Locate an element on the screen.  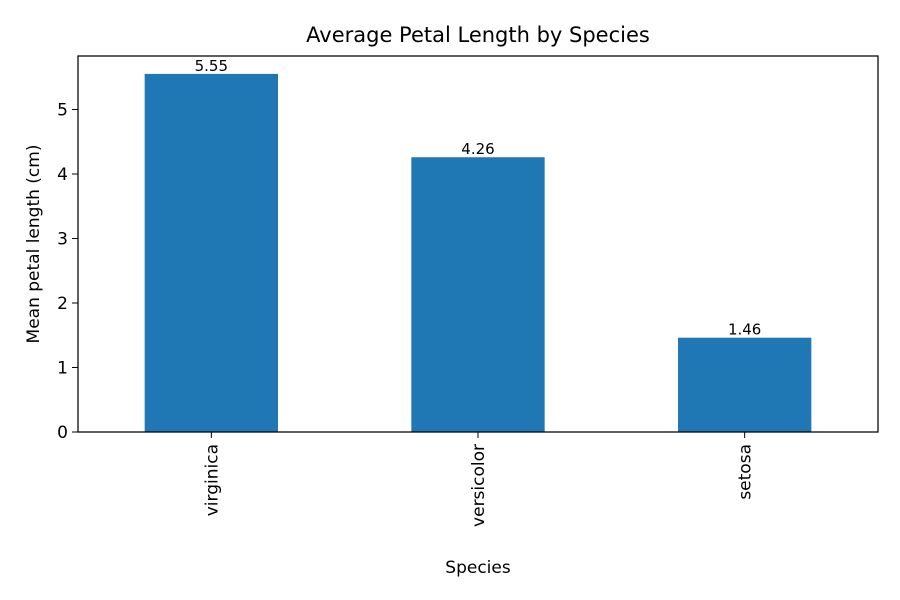
data-label-setosa: 1.46 is located at coordinates (744, 330).